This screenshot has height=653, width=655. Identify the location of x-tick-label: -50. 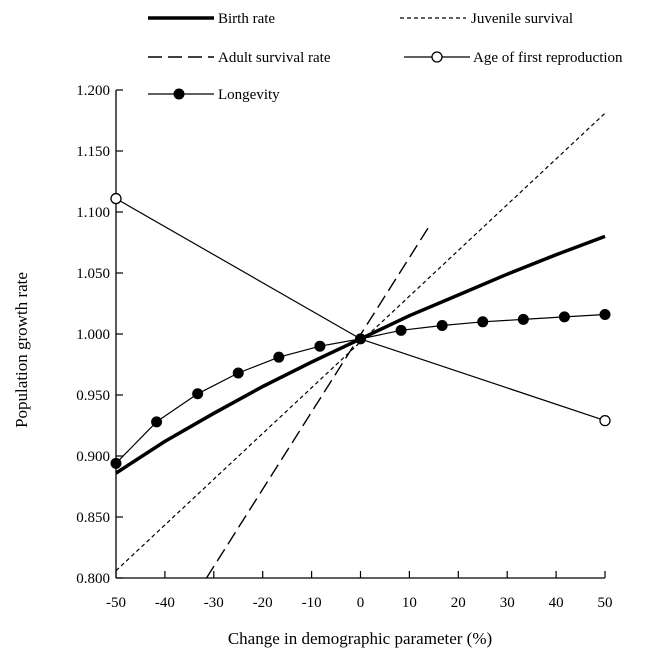
(116, 603).